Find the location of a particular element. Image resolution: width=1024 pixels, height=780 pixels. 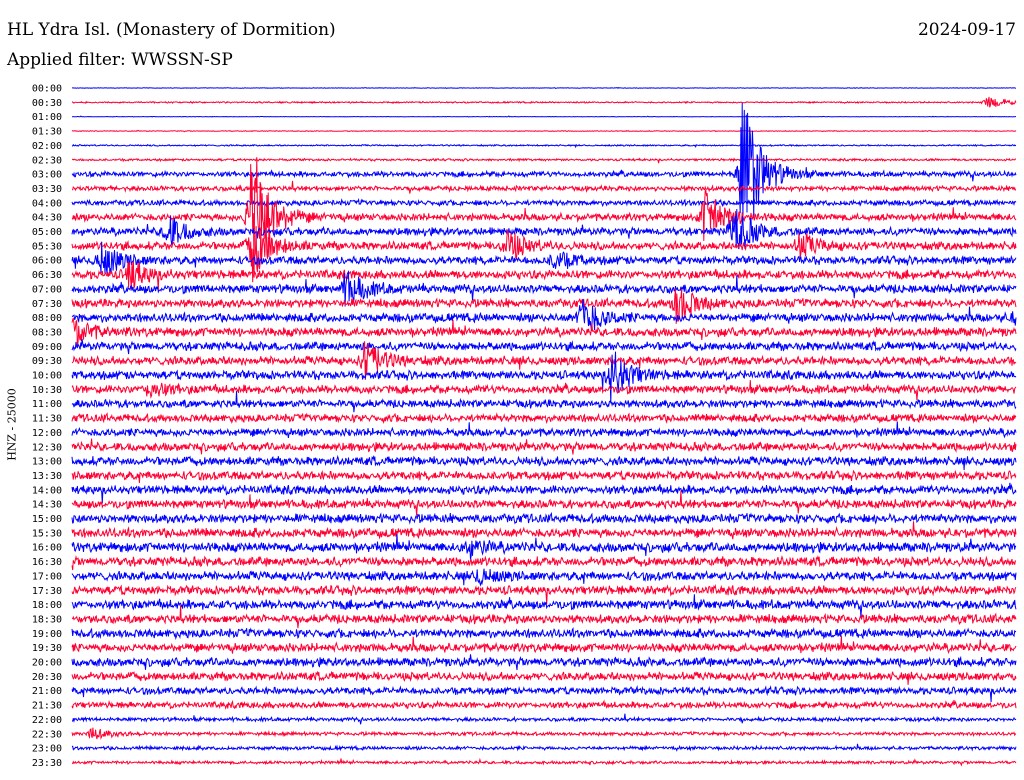

trace-1930 is located at coordinates (544, 645).